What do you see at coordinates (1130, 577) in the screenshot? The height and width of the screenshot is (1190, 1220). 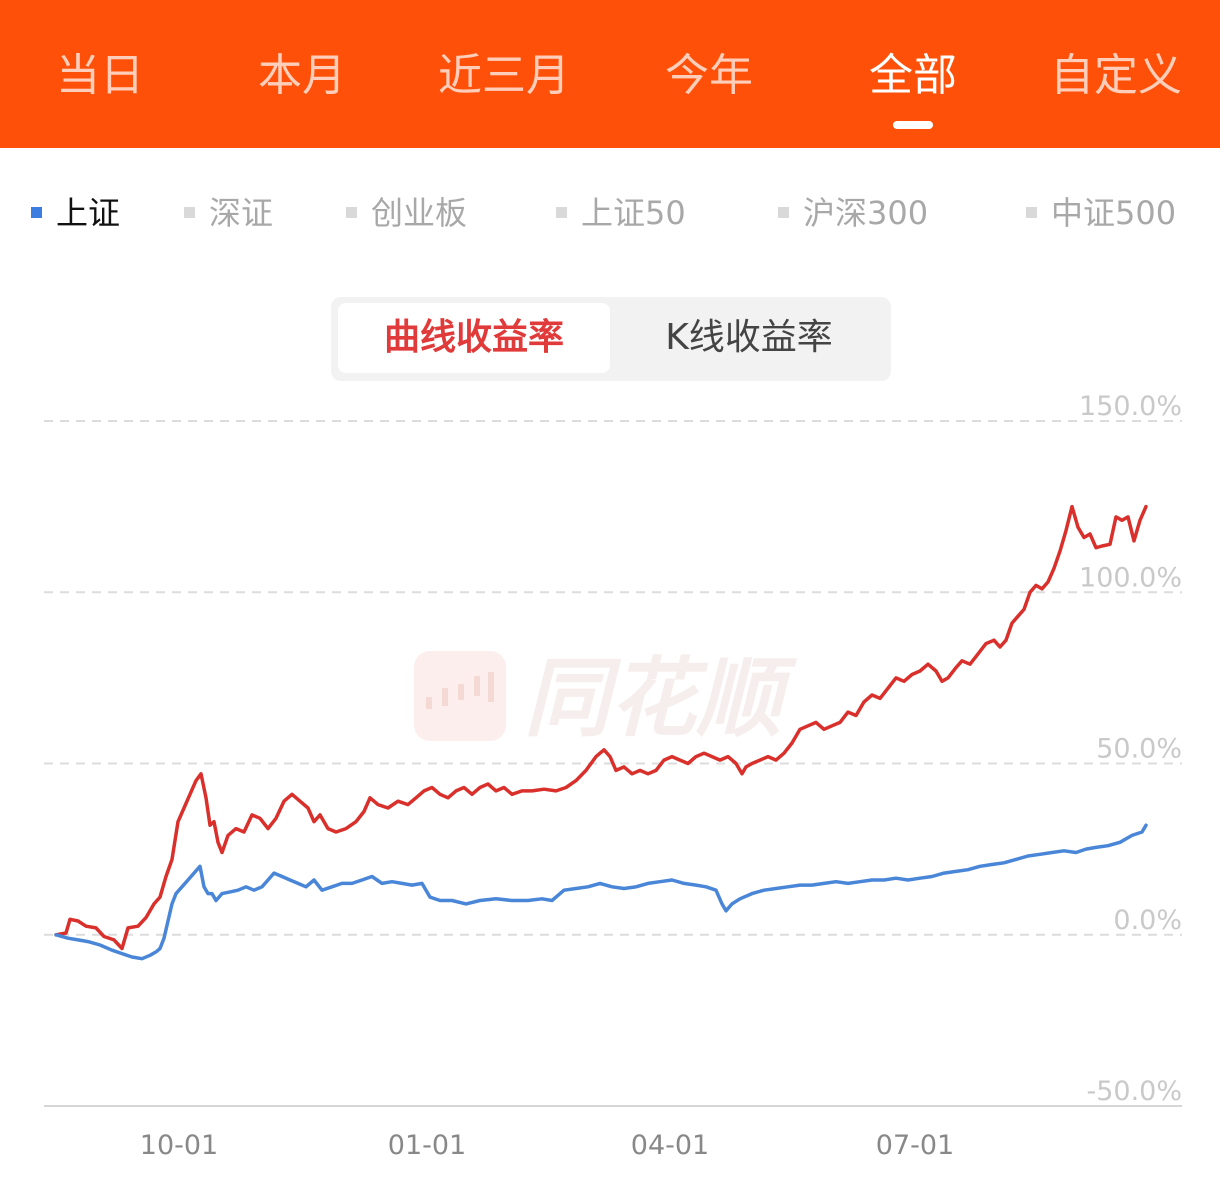 I see `y-tick-label: 100.0%` at bounding box center [1130, 577].